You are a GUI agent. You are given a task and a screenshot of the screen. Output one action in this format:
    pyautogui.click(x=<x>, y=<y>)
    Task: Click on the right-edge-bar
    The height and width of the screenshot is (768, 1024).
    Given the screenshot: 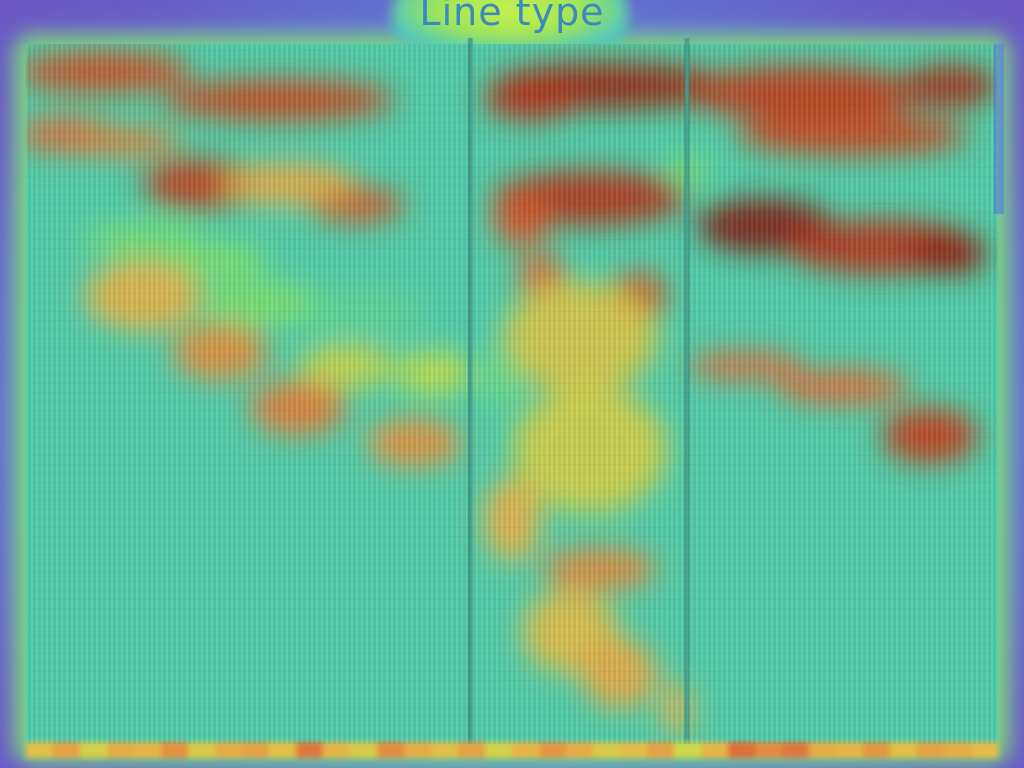 What is the action you would take?
    pyautogui.click(x=999, y=129)
    